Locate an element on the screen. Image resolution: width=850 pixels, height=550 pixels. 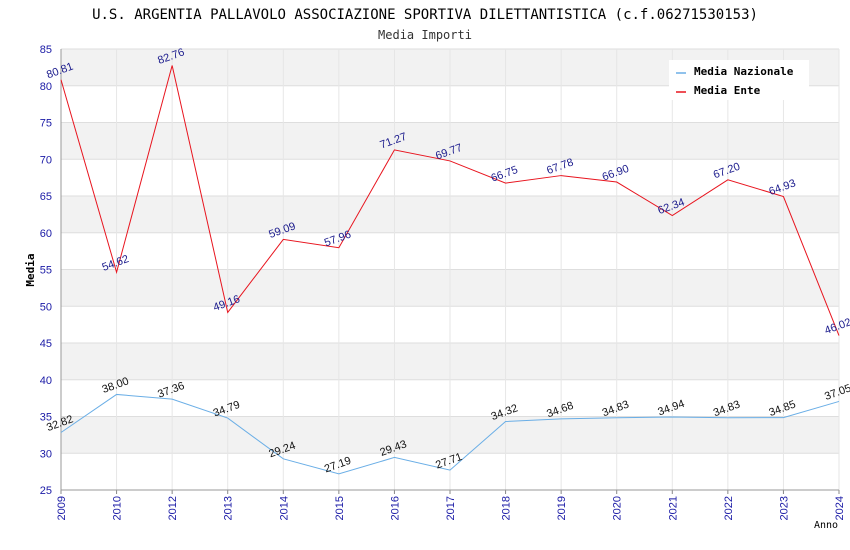
x-tick-label: 2024 is located at coordinates (840, 508).